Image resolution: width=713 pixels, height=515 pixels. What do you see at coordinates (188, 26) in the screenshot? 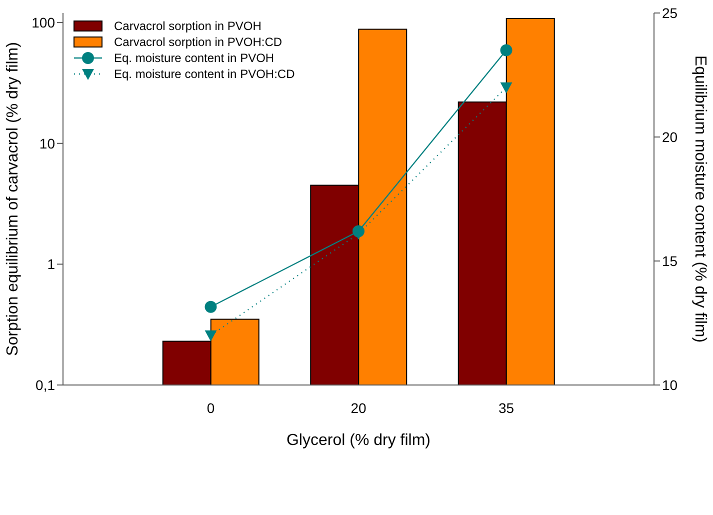
I see `legend-label: Carvacrol sorption in PVOH` at bounding box center [188, 26].